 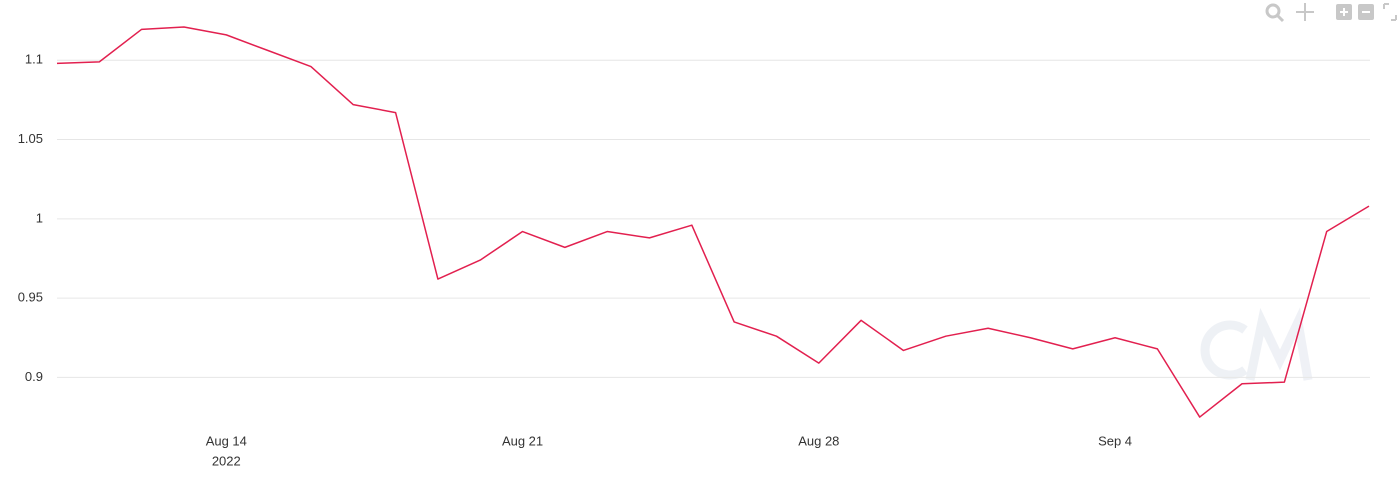 I want to click on zoom-button, so click(x=1275, y=13).